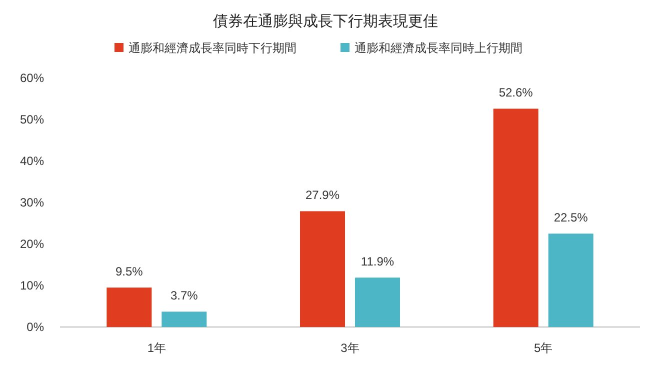 This screenshot has width=651, height=369. What do you see at coordinates (438, 48) in the screenshot?
I see `legend-label: 通膨和經濟成長率同時上行期間` at bounding box center [438, 48].